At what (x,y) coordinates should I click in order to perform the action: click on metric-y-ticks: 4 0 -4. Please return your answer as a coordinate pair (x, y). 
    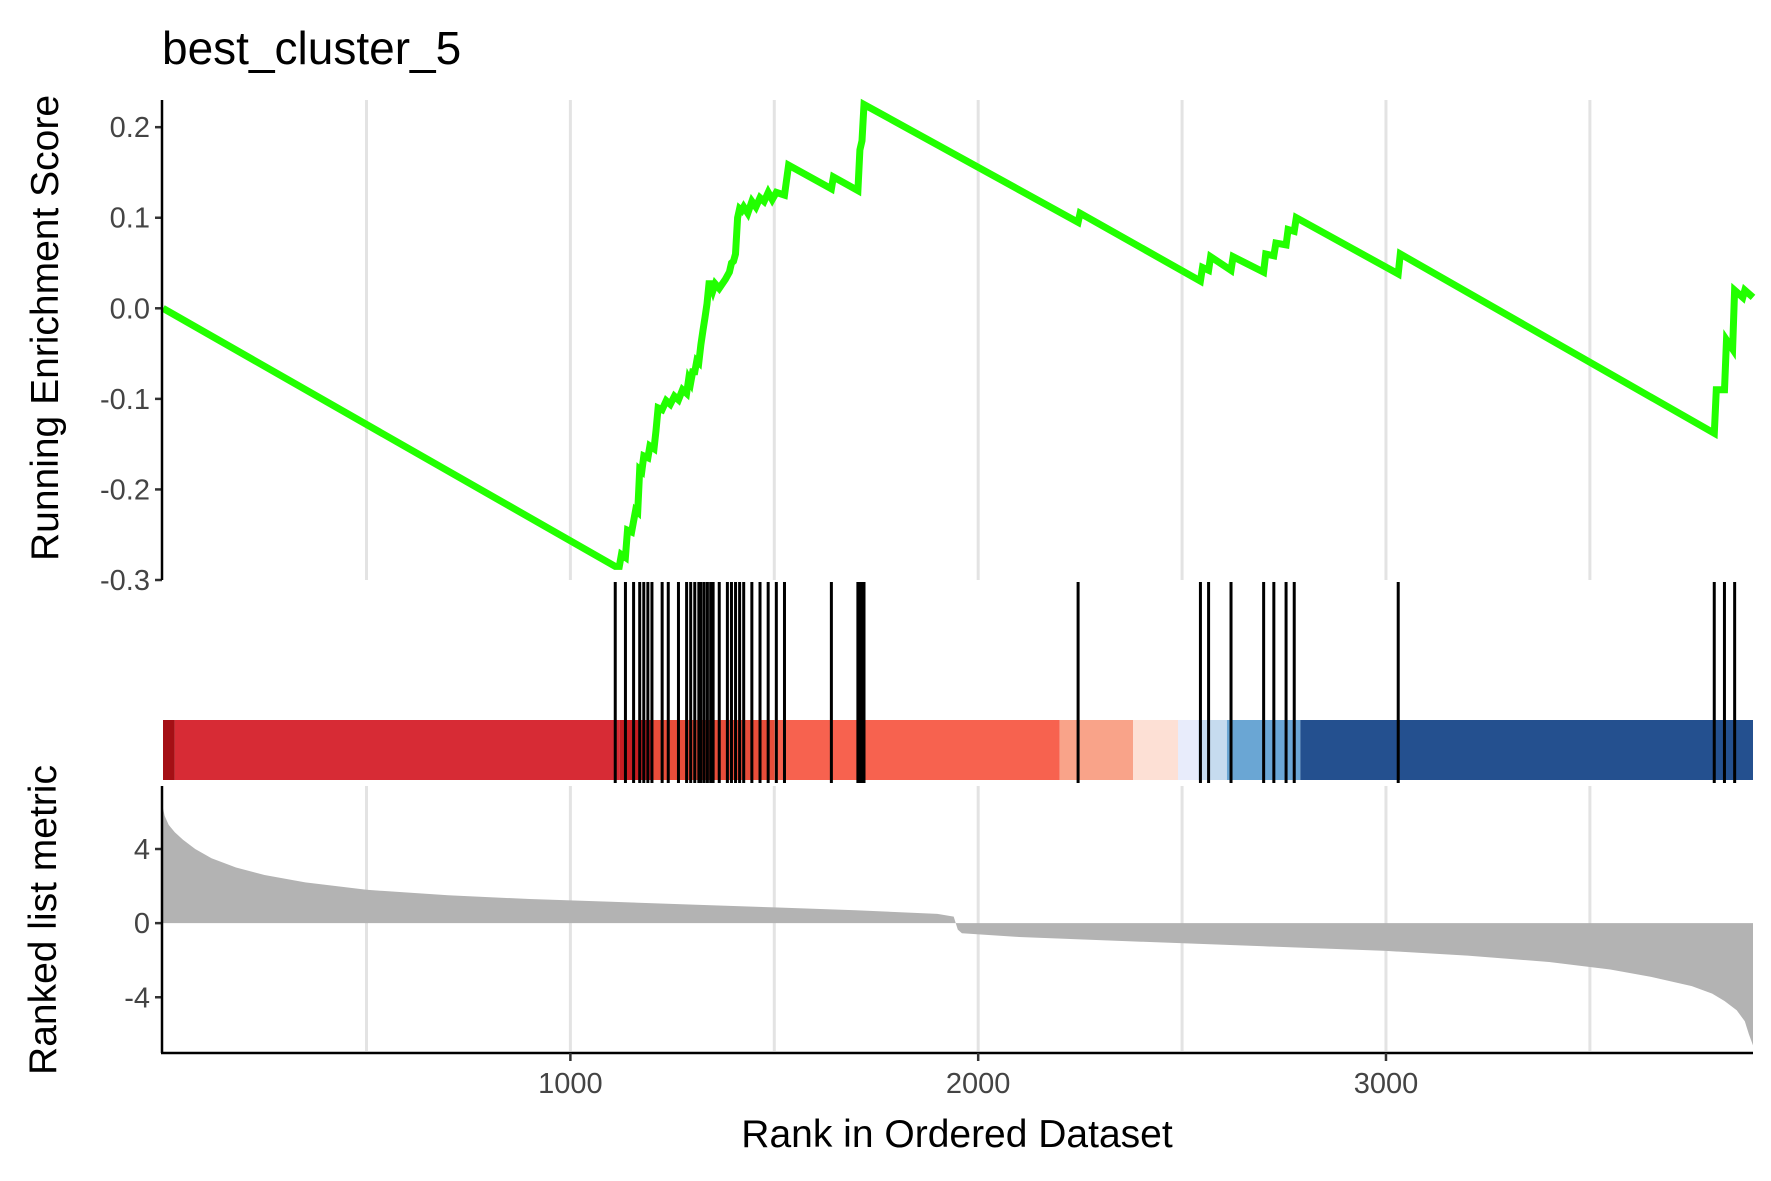
    Looking at the image, I should click on (143, 924).